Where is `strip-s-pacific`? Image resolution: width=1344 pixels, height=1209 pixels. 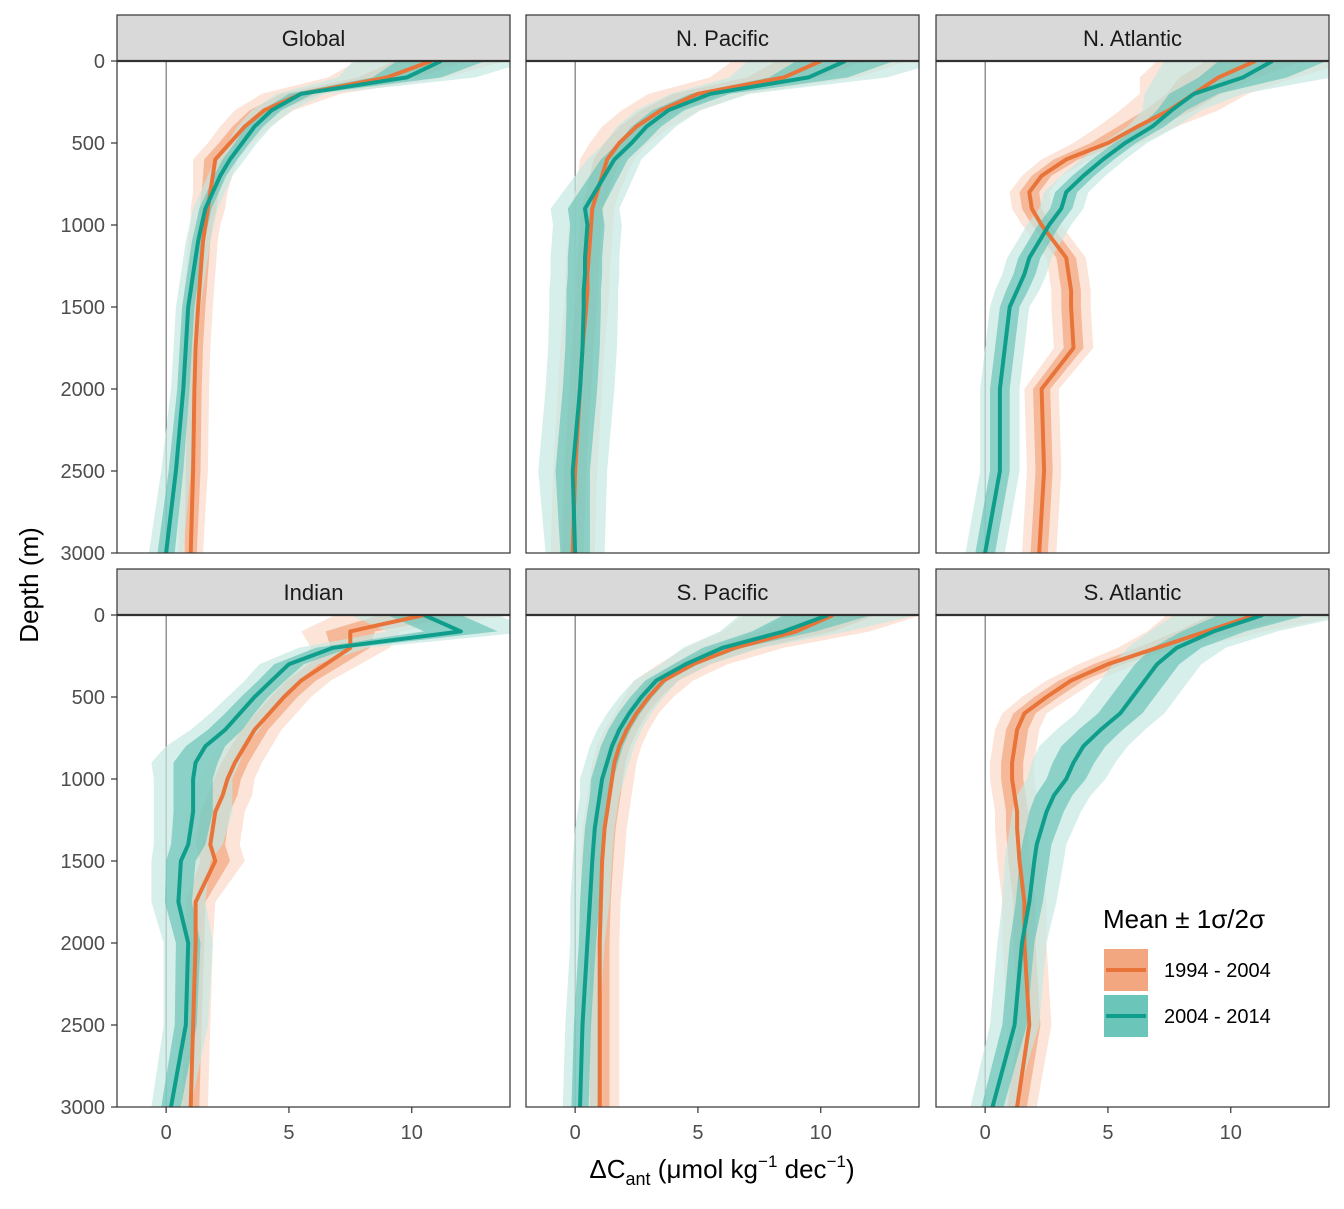 strip-s-pacific is located at coordinates (722, 592).